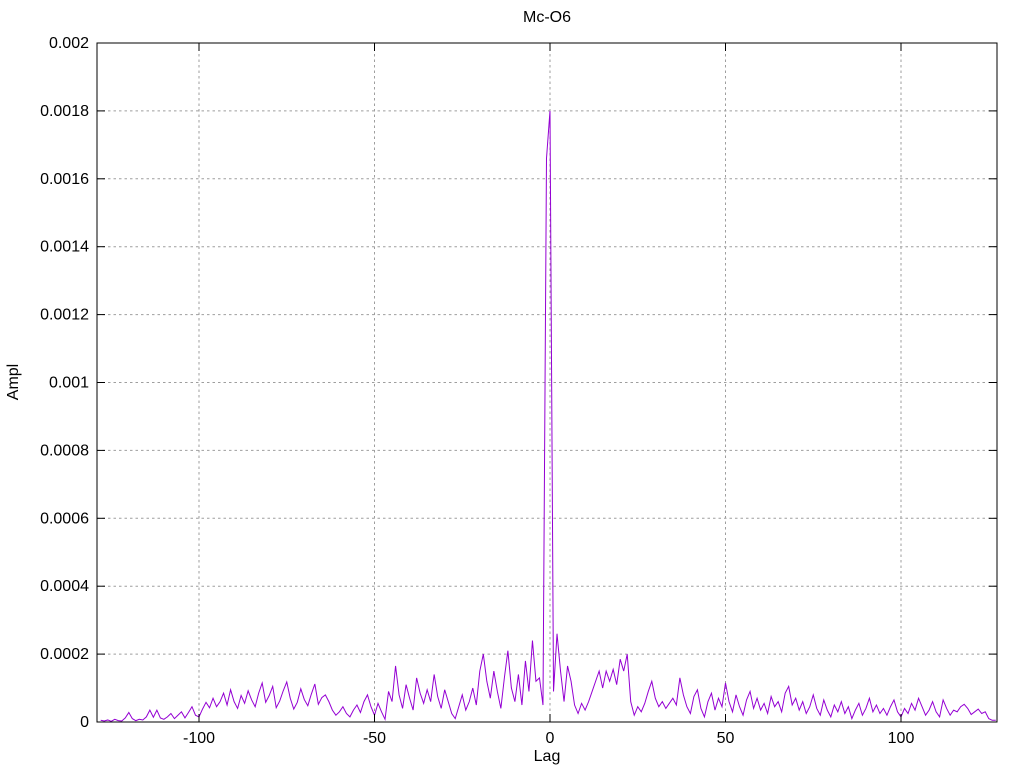 This screenshot has height=768, width=1024. Describe the element at coordinates (69, 43) in the screenshot. I see `y-tick-label: 0.002` at that location.